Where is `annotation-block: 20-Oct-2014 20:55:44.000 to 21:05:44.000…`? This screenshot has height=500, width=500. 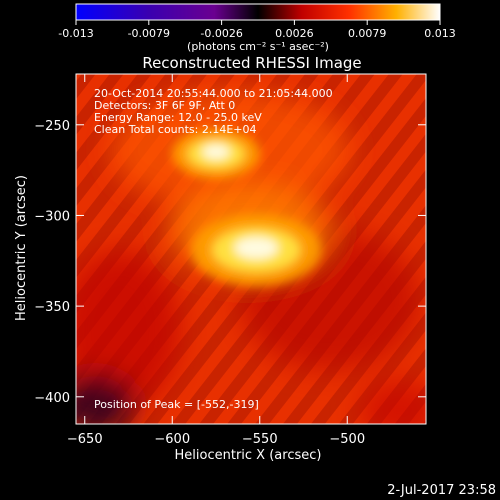
annotation-block: 20-Oct-2014 20:55:44.000 to 21:05:44.000… is located at coordinates (213, 111).